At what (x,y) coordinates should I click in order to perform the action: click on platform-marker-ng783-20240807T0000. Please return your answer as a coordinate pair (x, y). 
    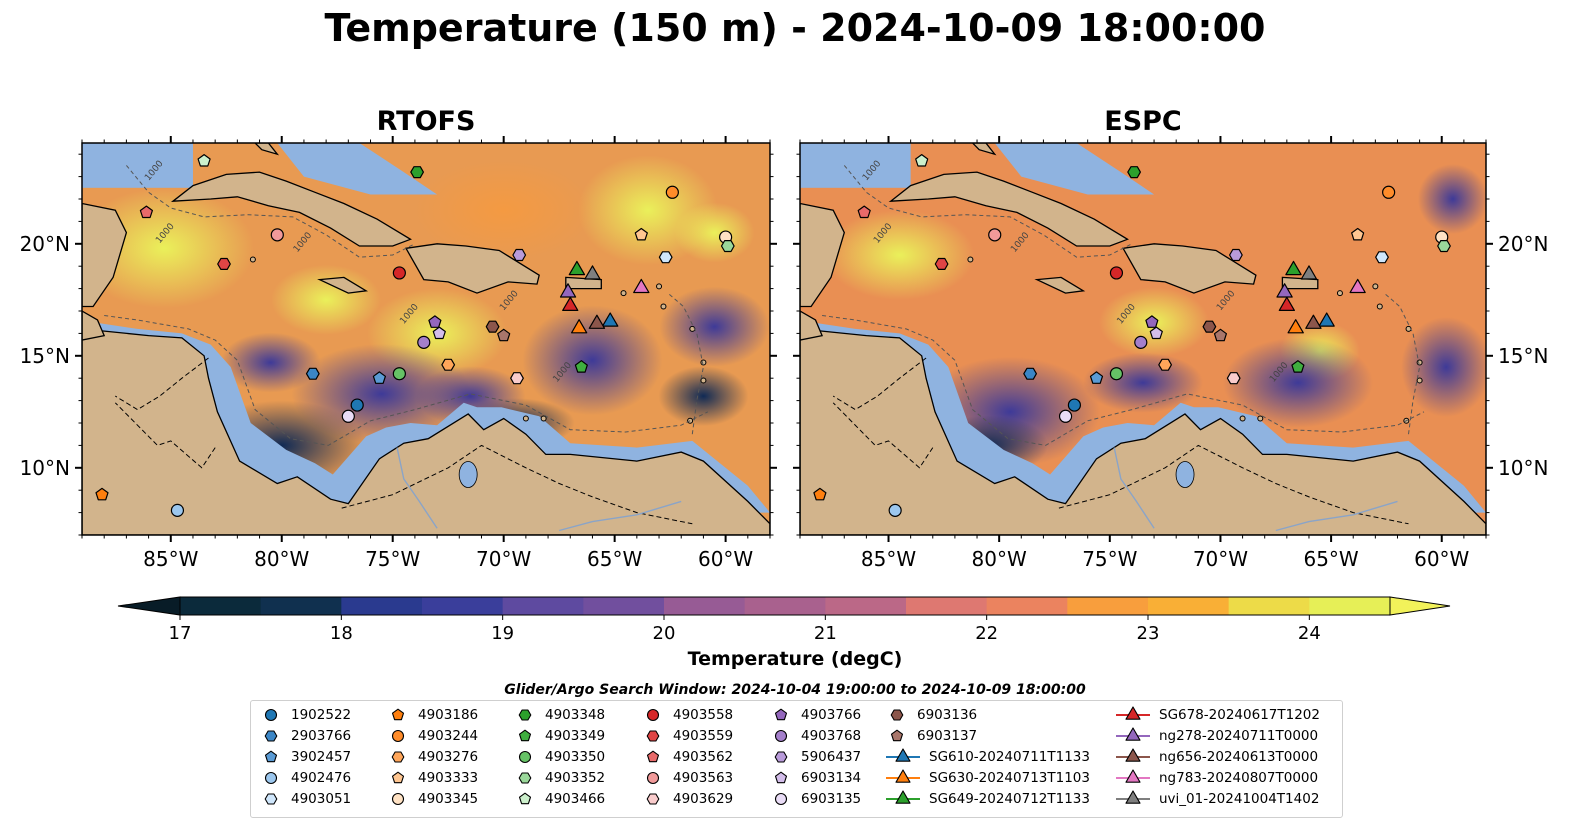
    Looking at the image, I should click on (1357, 286).